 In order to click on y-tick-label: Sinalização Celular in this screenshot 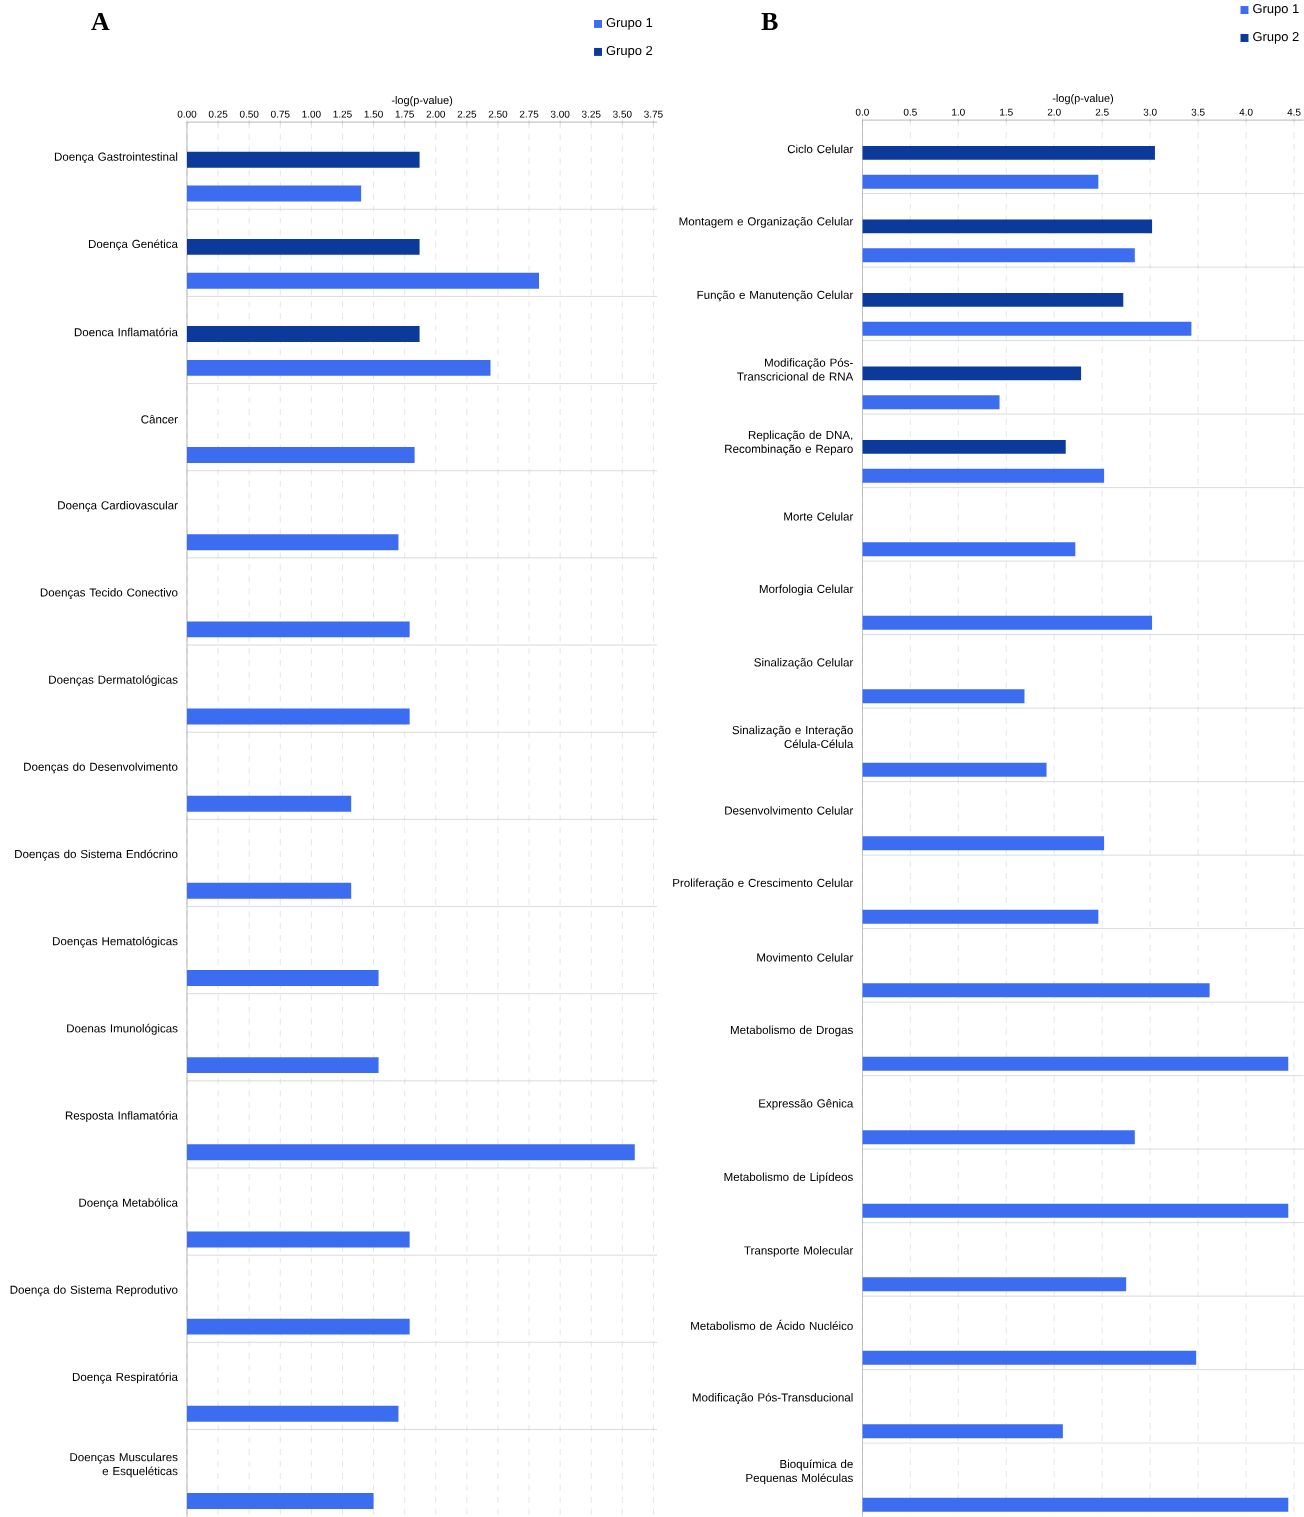, I will do `click(804, 663)`.